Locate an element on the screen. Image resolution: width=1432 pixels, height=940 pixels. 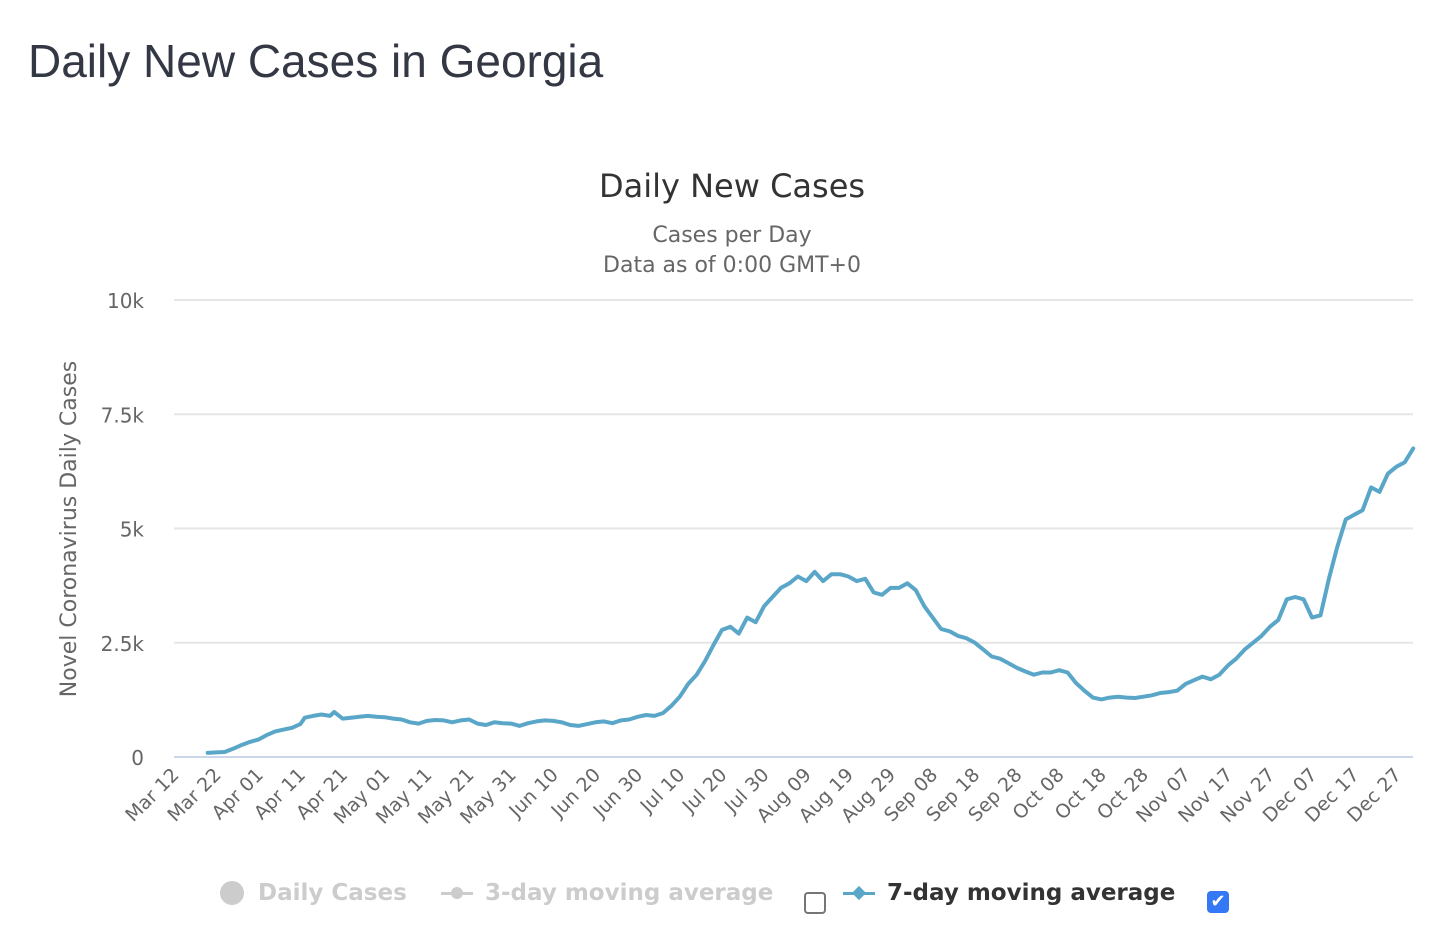
checkbox-3day-average is located at coordinates (815, 903).